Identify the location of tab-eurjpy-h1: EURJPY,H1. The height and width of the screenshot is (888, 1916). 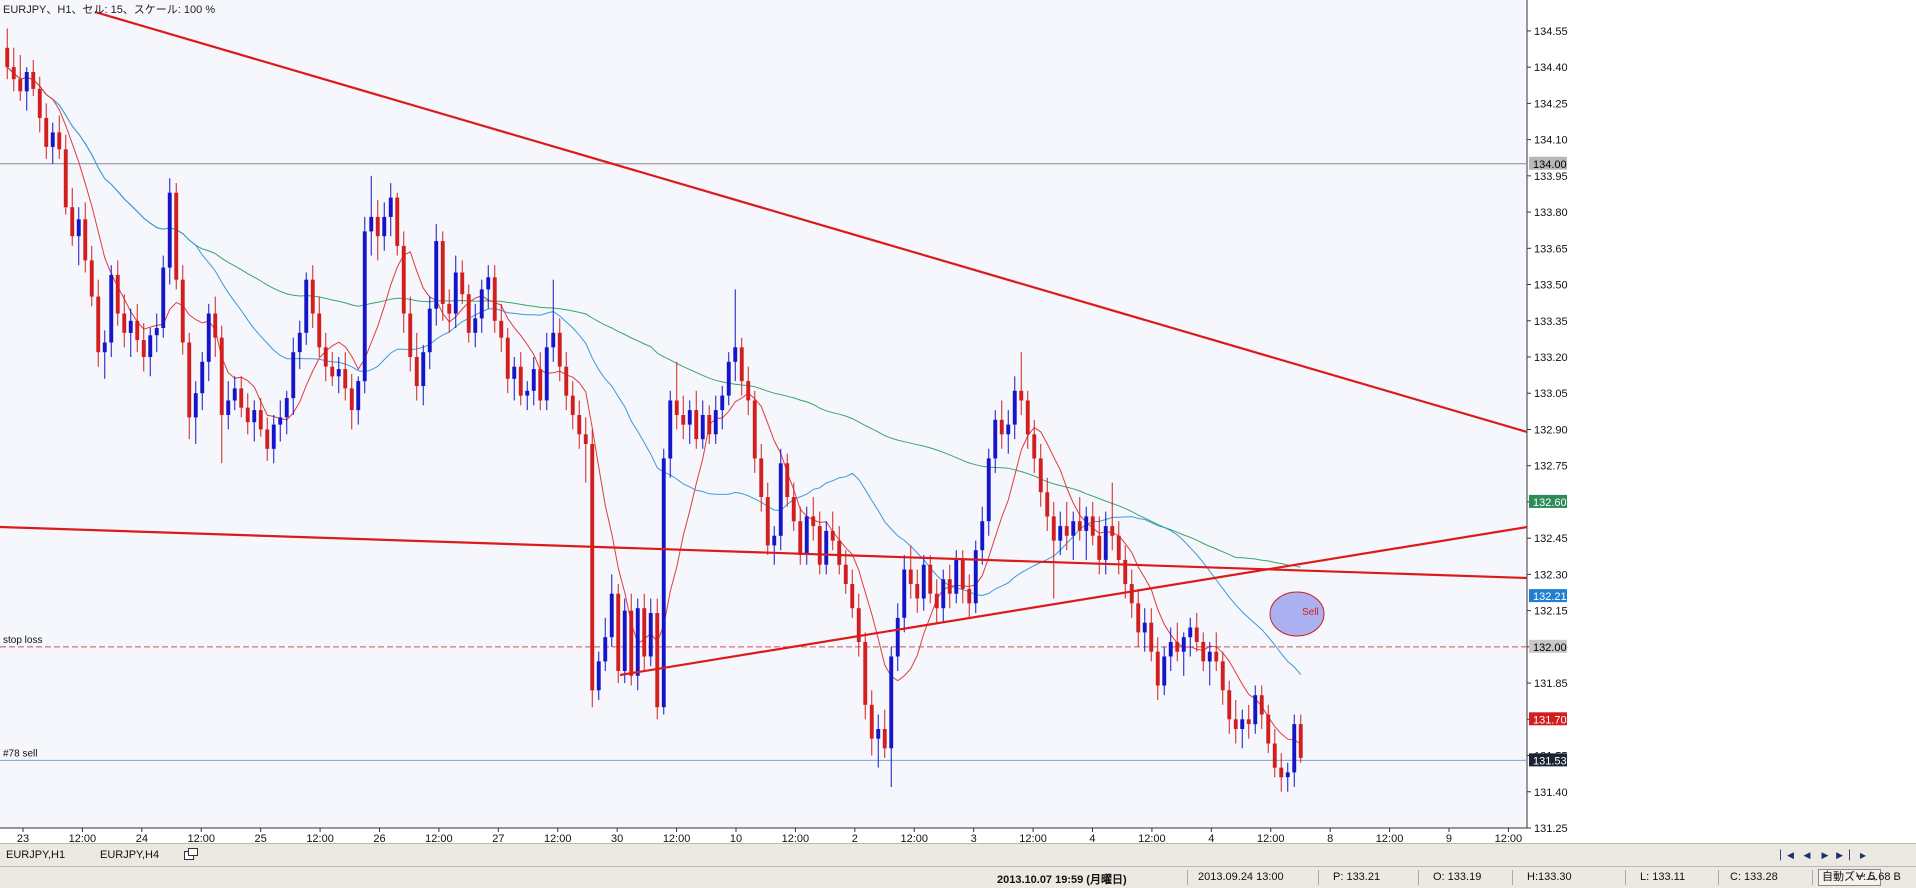
(36, 855).